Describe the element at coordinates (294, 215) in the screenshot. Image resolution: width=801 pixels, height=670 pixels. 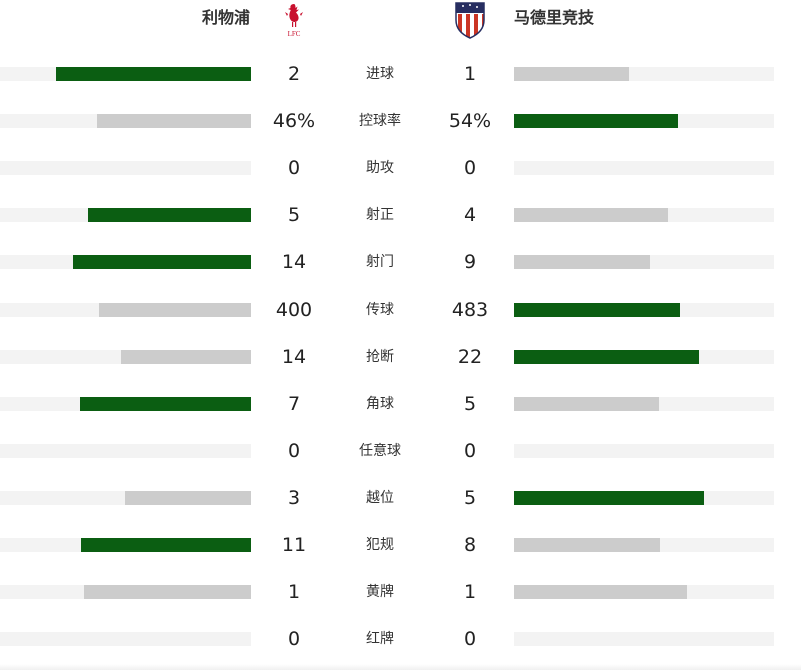
I see `home-stat-value: 5` at that location.